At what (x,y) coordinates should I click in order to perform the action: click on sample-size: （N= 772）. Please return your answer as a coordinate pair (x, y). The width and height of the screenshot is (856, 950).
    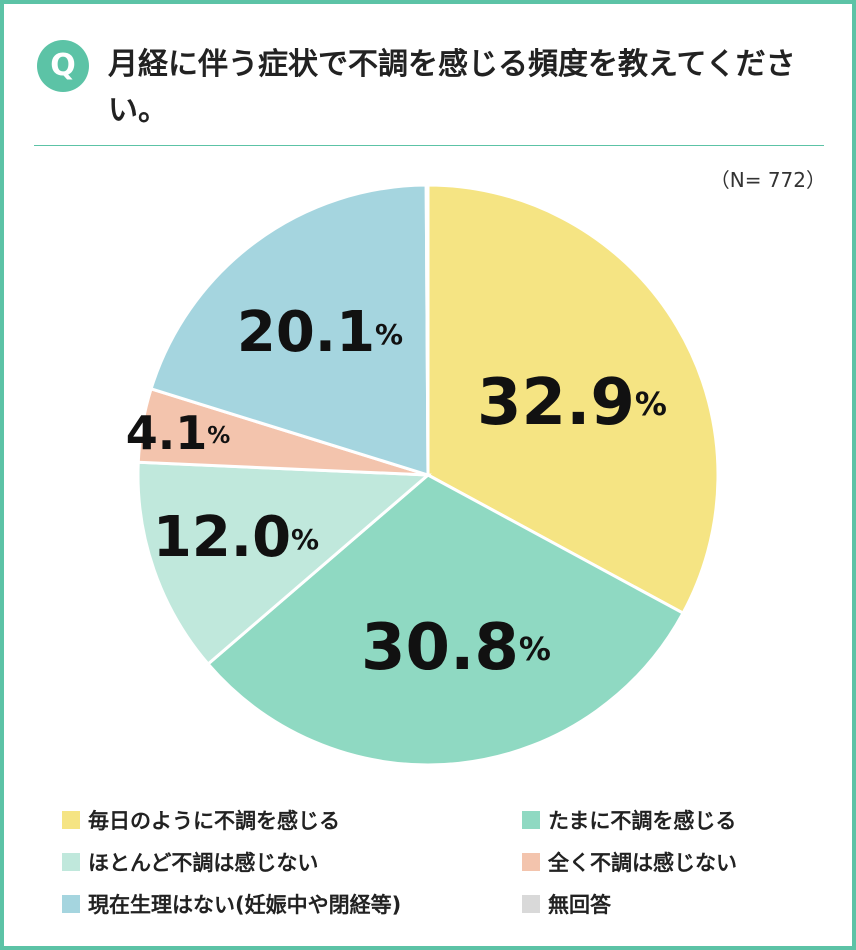
    Looking at the image, I should click on (767, 180).